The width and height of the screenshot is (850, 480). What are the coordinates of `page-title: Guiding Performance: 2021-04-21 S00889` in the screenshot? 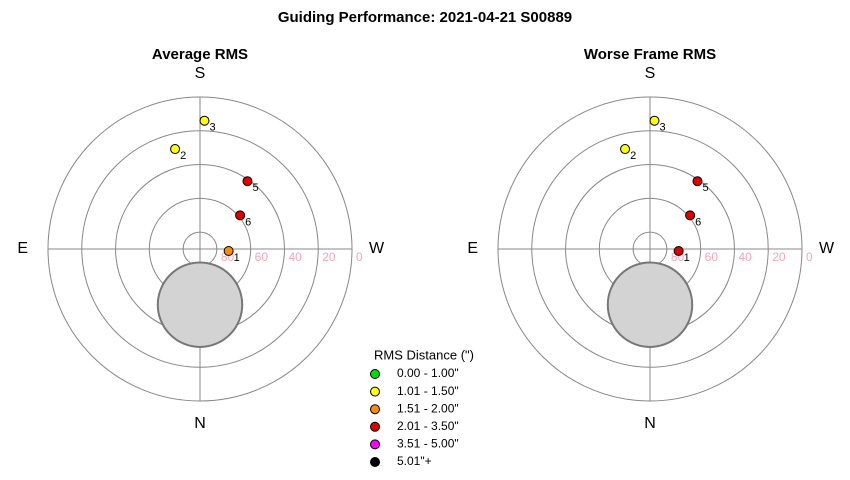 It's located at (425, 17).